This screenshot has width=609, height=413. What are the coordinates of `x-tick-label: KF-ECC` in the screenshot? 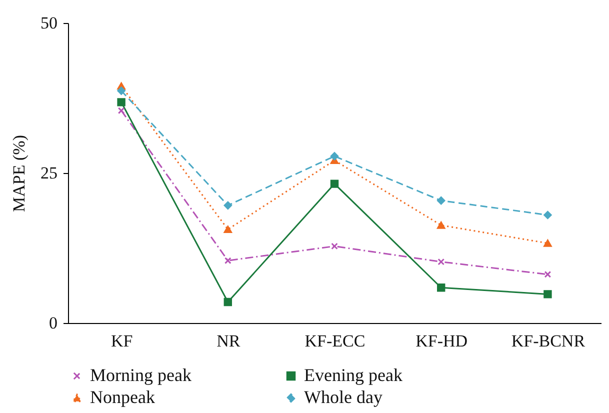 It's located at (335, 341).